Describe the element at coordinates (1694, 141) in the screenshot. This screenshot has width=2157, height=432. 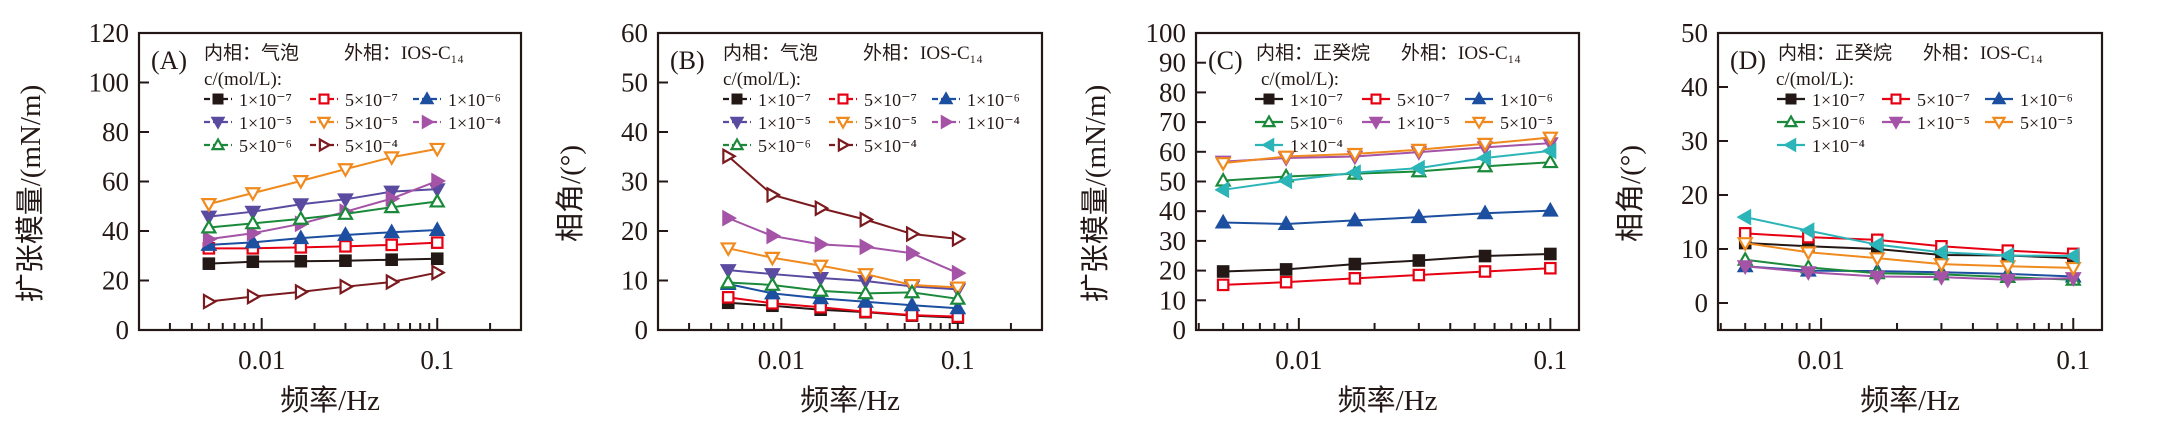
I see `y-tick-label: 30` at that location.